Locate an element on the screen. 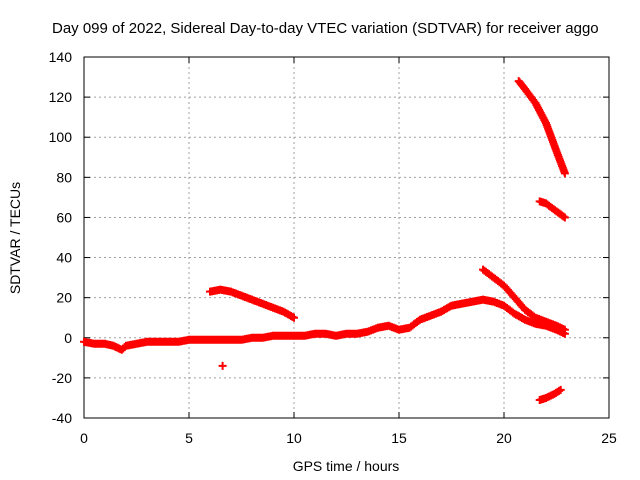 This screenshot has width=640, height=480. x-tick-label: 15 is located at coordinates (399, 438).